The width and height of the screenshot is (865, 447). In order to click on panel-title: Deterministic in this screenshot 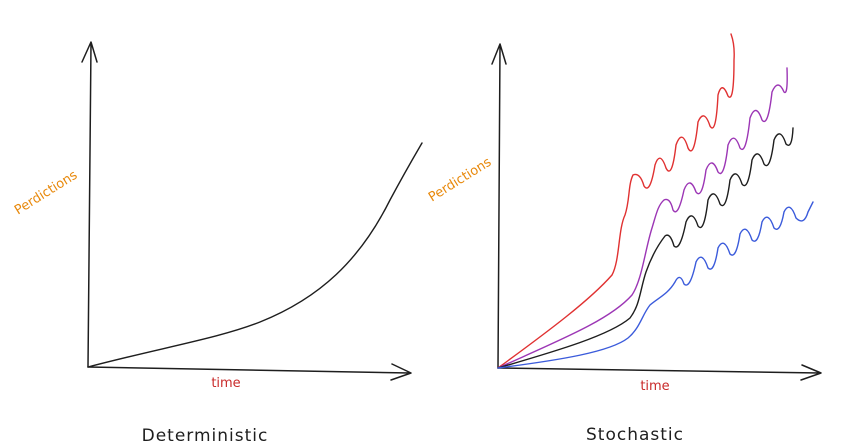, I will do `click(205, 436)`.